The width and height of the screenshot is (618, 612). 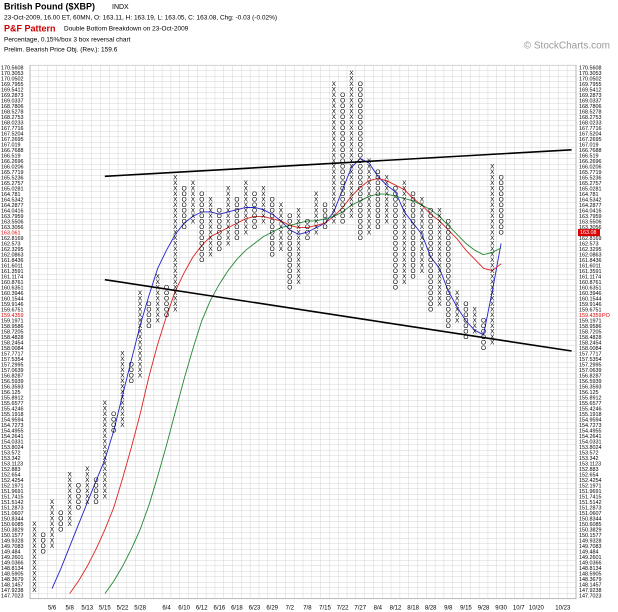 I want to click on y-tick-label: 152.883, so click(x=11, y=470).